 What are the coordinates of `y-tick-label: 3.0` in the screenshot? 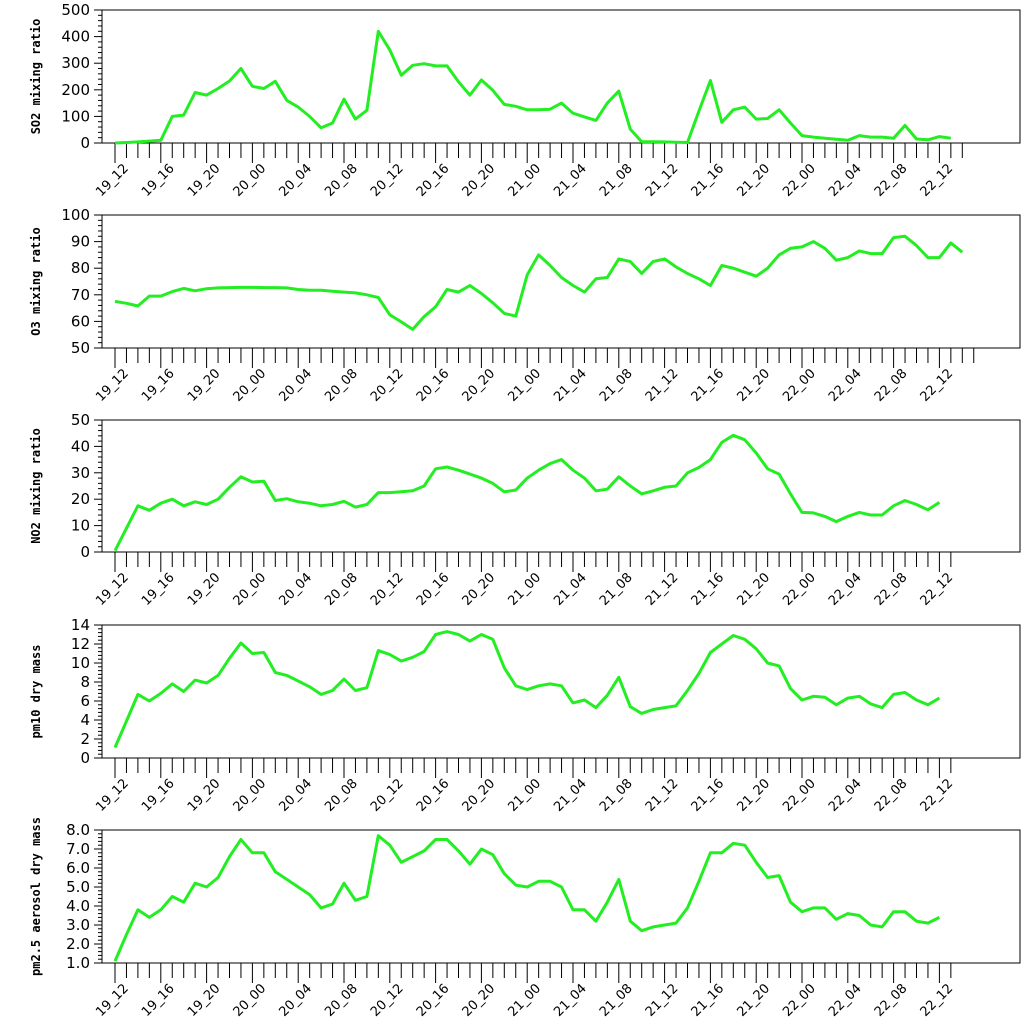 It's located at (78, 925).